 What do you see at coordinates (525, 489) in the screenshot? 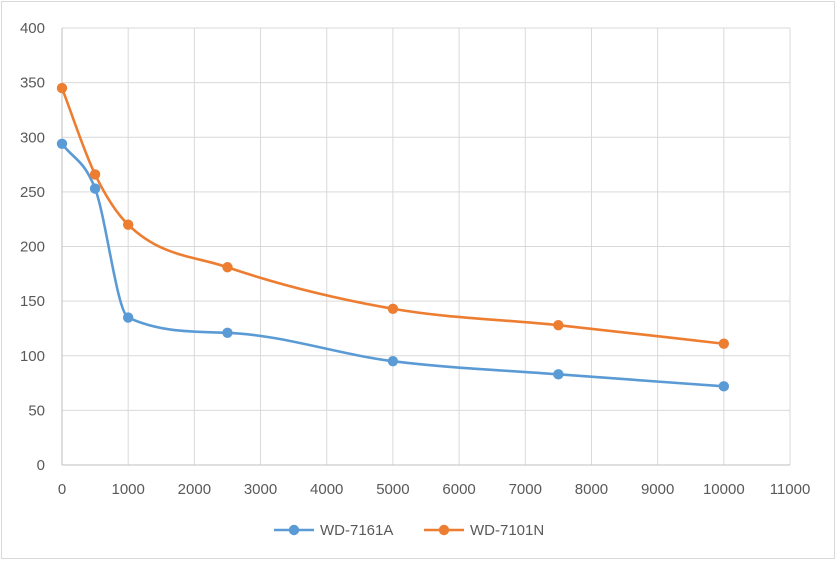
I see `x-tick-label: 7000` at bounding box center [525, 489].